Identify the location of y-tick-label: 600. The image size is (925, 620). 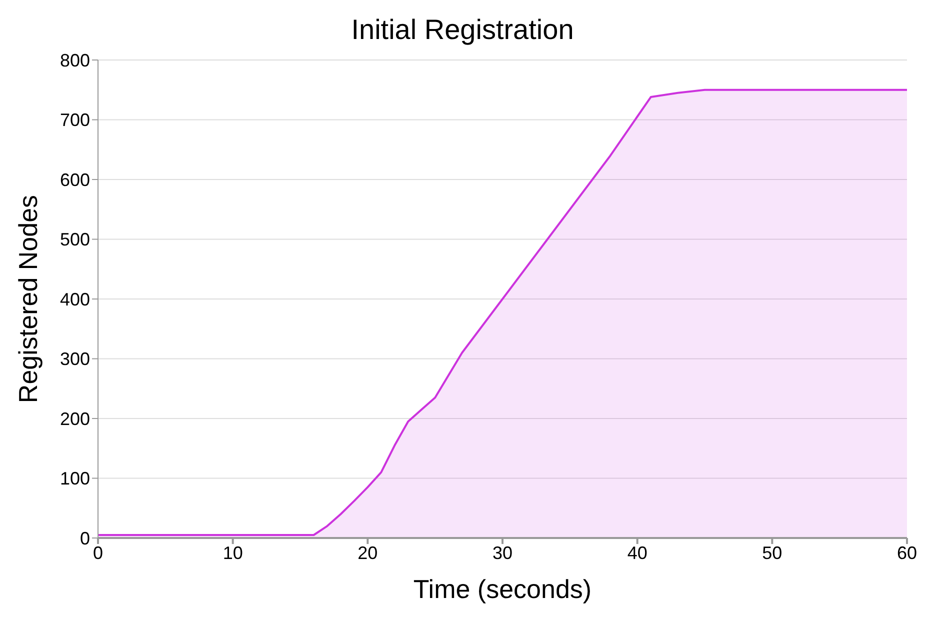
(75, 180).